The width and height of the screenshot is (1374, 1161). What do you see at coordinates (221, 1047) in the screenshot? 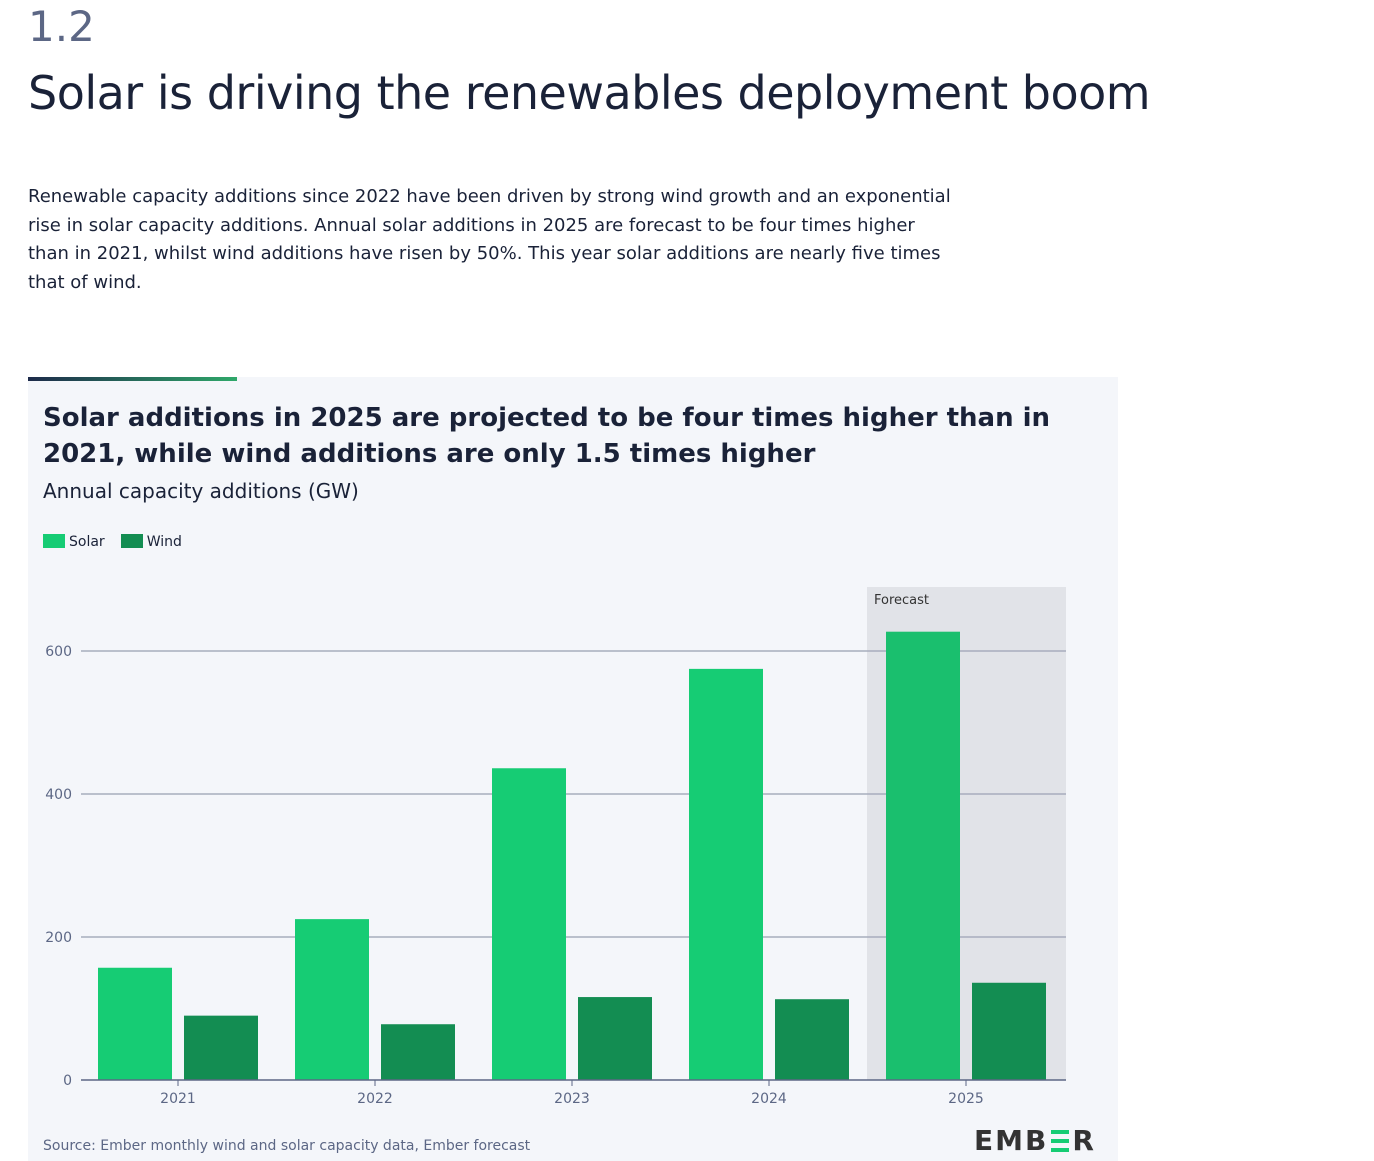
I see `bar-wind-2021` at bounding box center [221, 1047].